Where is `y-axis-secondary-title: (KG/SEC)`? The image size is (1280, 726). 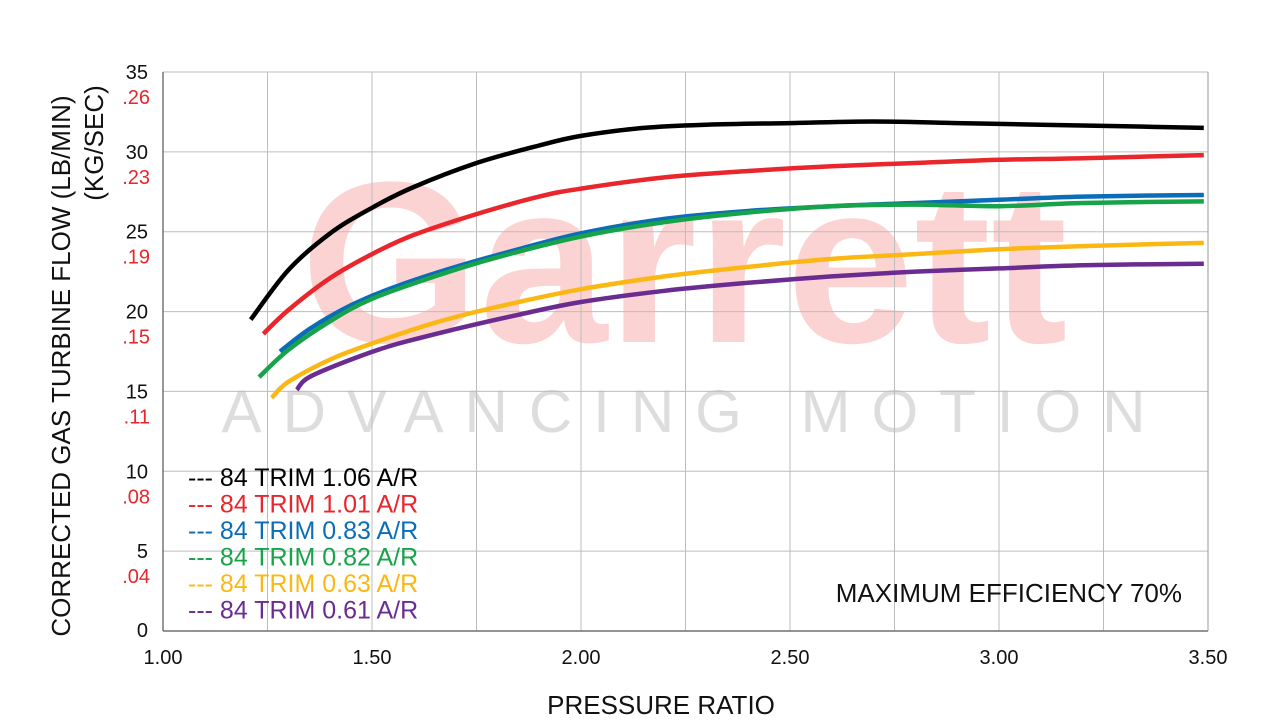 y-axis-secondary-title: (KG/SEC) is located at coordinates (94, 143).